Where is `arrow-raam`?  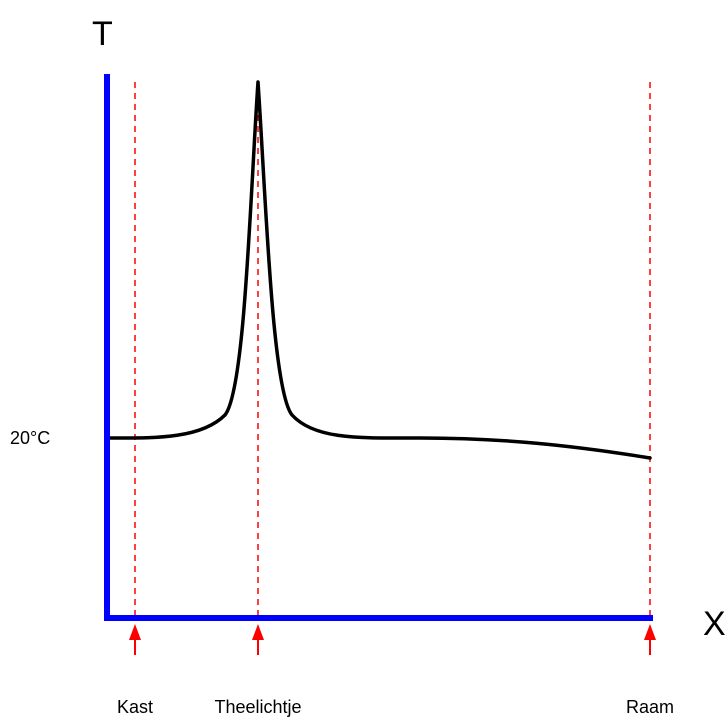 arrow-raam is located at coordinates (650, 639).